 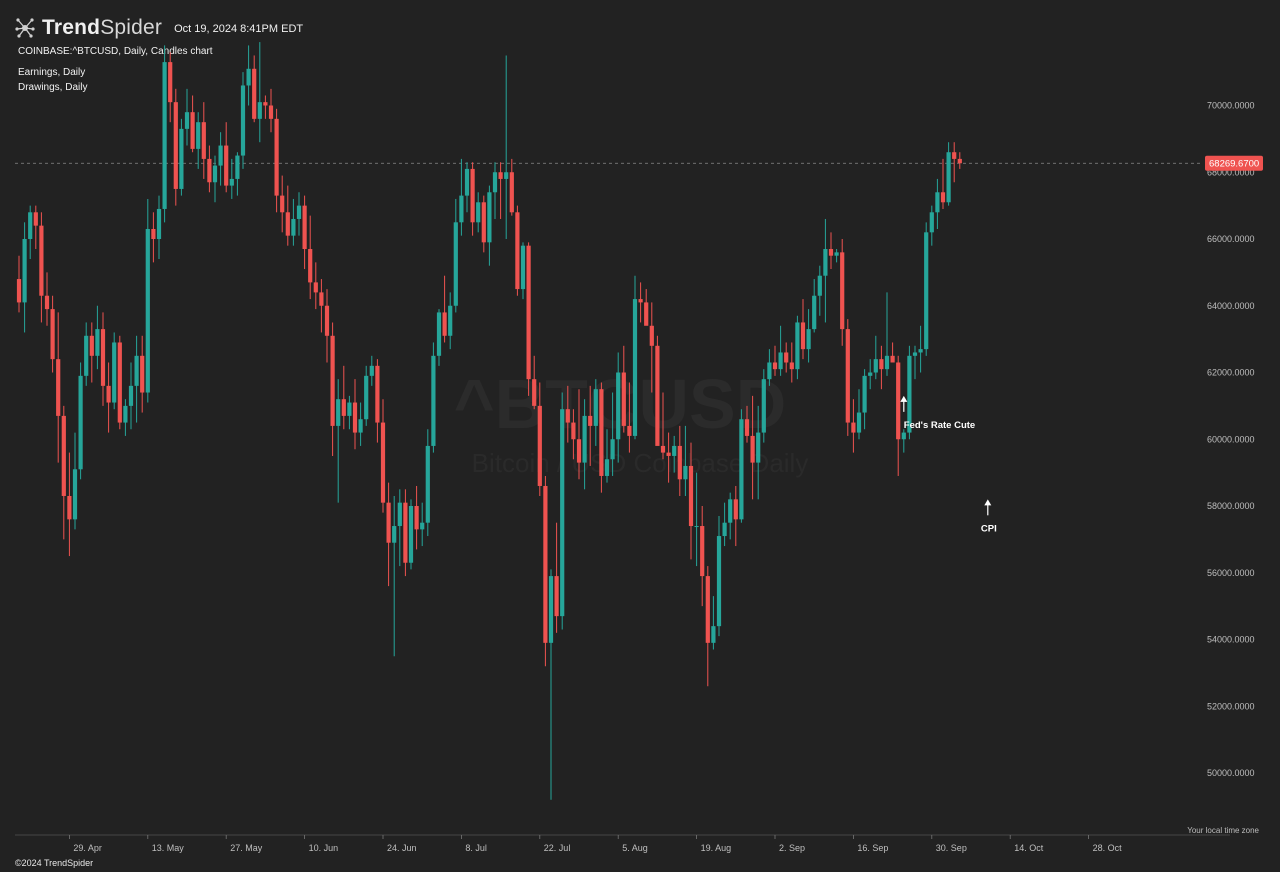 I want to click on event-annotation: Fed's Rate Cute, so click(x=937, y=413).